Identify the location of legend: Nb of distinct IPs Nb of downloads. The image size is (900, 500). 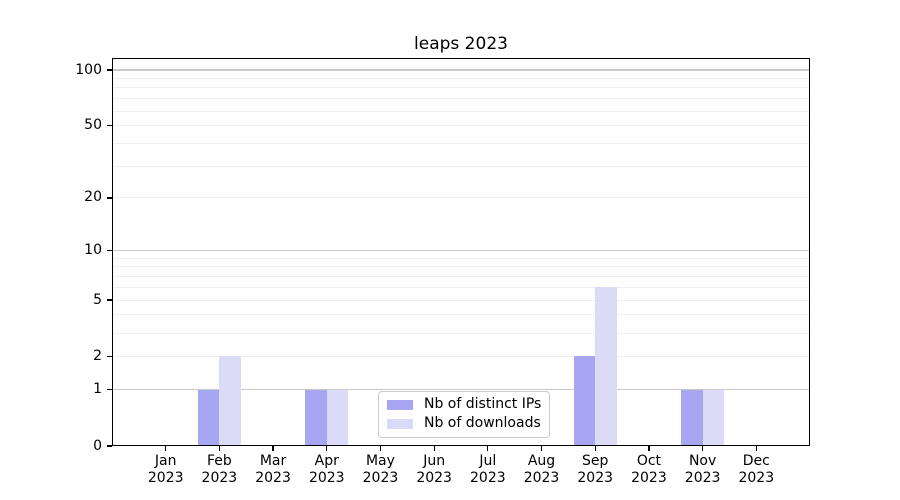
(464, 414).